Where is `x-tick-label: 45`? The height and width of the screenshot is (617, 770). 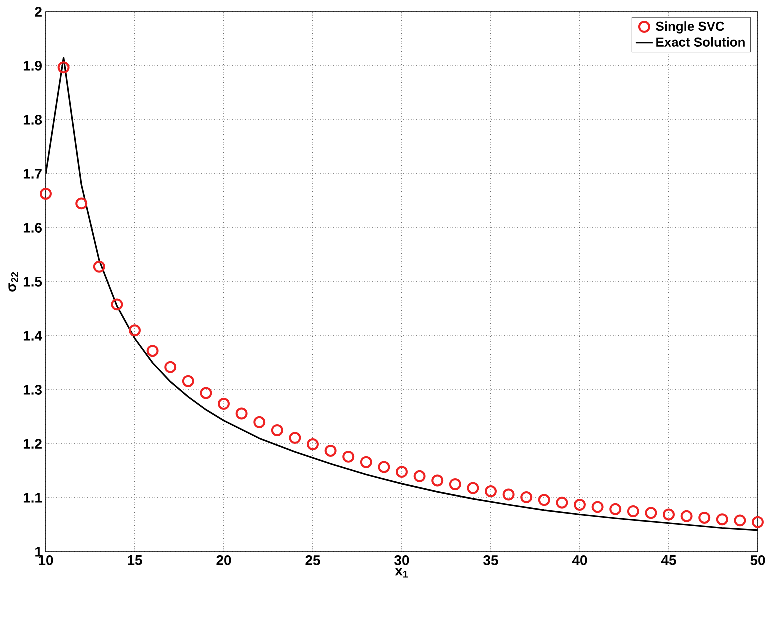
x-tick-label: 45 is located at coordinates (668, 561).